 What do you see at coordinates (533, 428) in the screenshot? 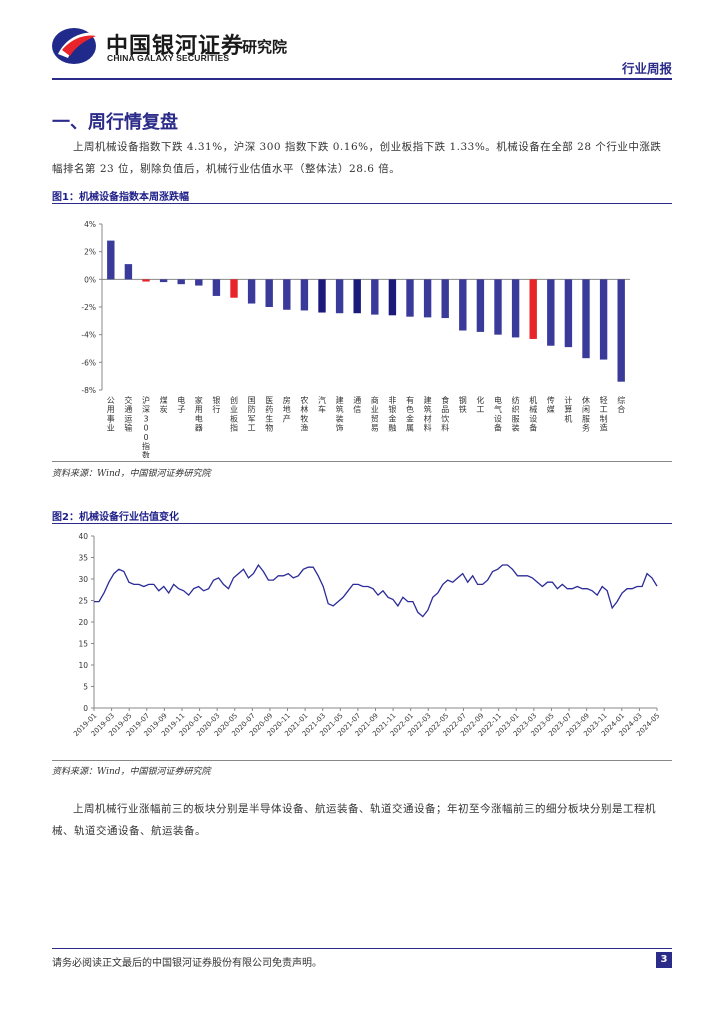
I see `category-label-char: 备` at bounding box center [533, 428].